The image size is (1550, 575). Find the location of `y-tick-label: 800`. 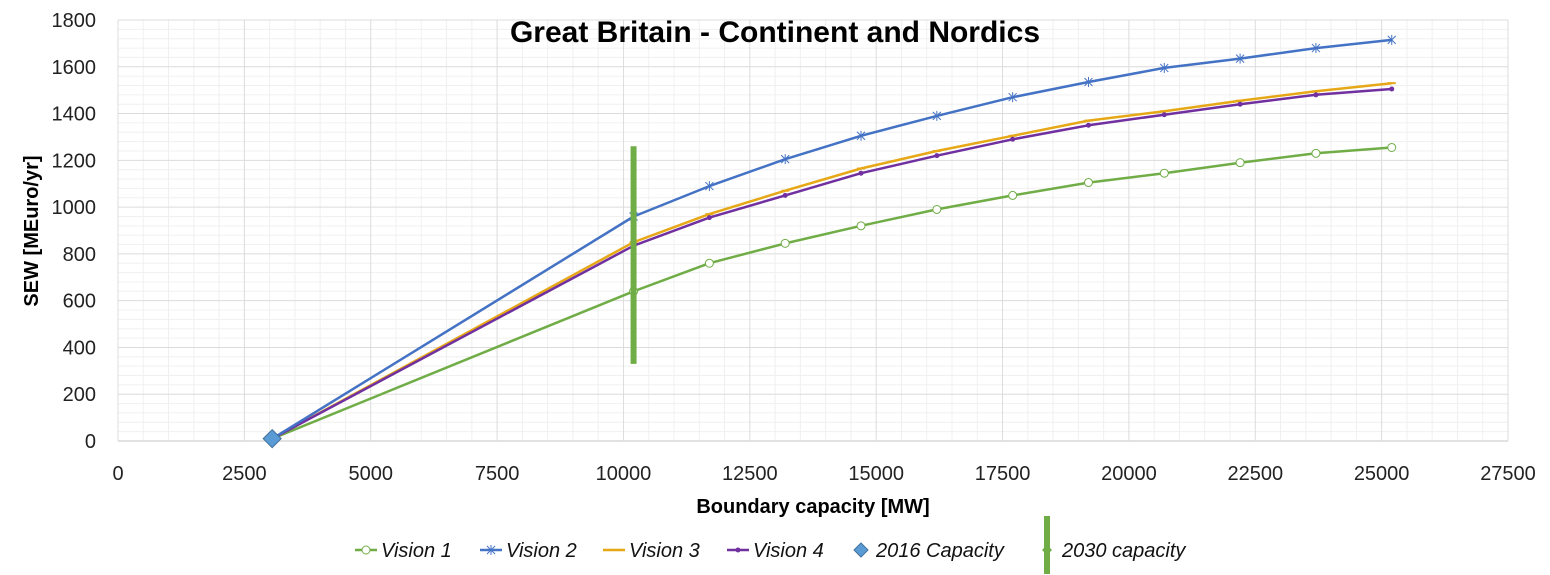

y-tick-label: 800 is located at coordinates (79, 255).